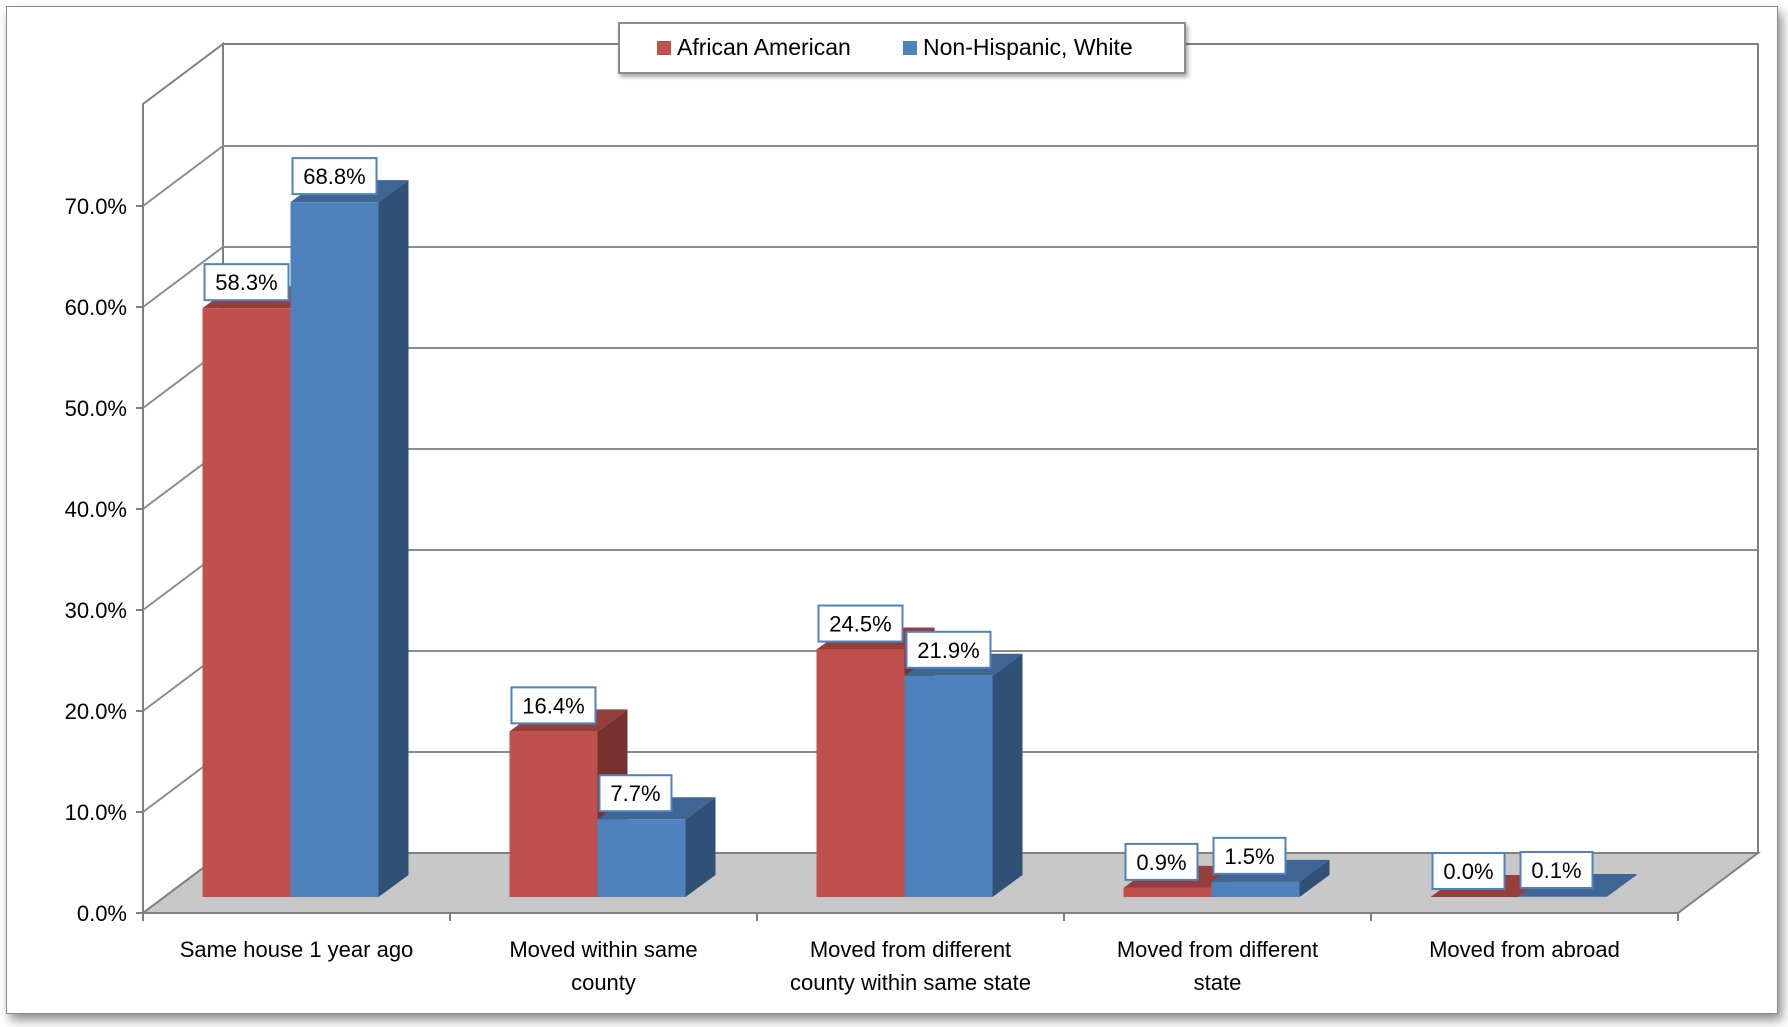 The height and width of the screenshot is (1027, 1788). I want to click on y-tick-label: 60.0%, so click(96, 307).